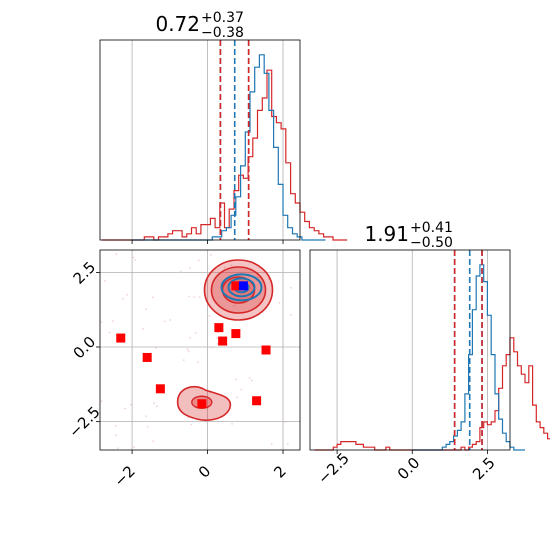 This screenshot has width=550, height=550. What do you see at coordinates (431, 243) in the screenshot?
I see `panel-2-title-minus: −0.50` at bounding box center [431, 243].